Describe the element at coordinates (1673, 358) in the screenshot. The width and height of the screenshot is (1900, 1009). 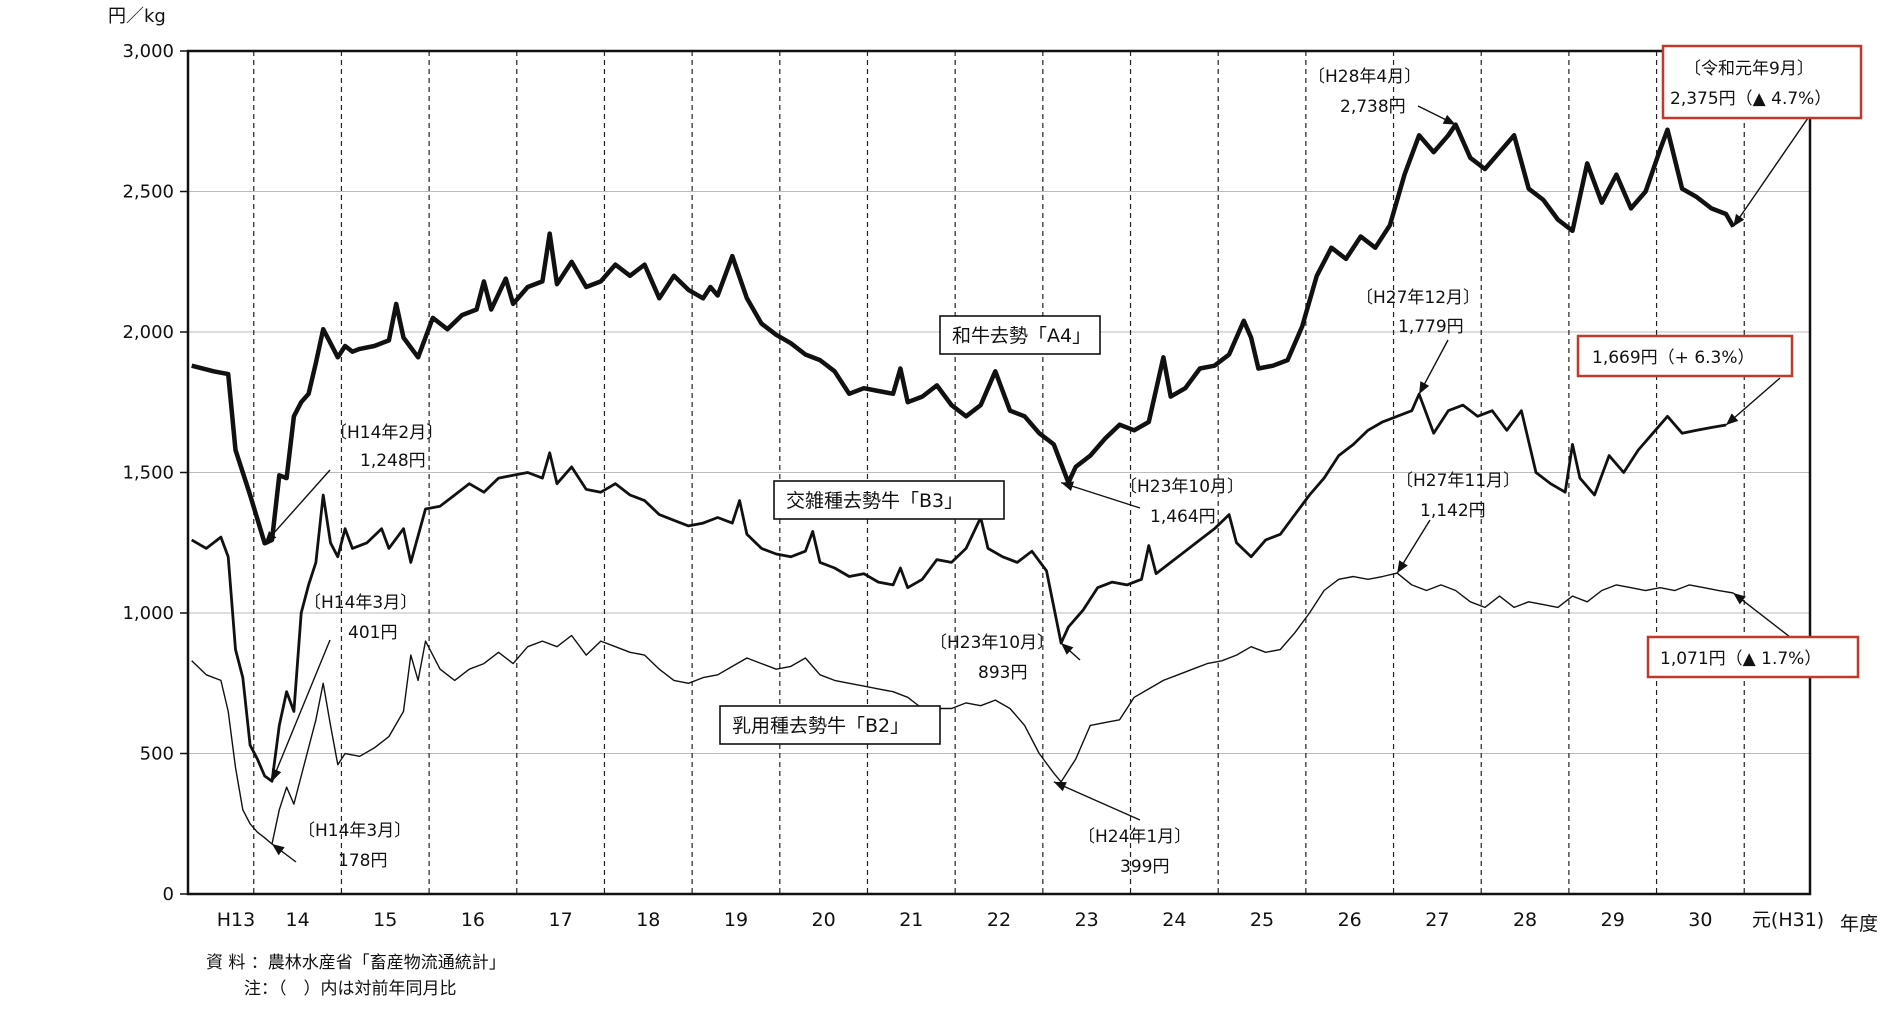
I see `latest-box-b3-line1: 1,669円（+ 6.3%）` at that location.